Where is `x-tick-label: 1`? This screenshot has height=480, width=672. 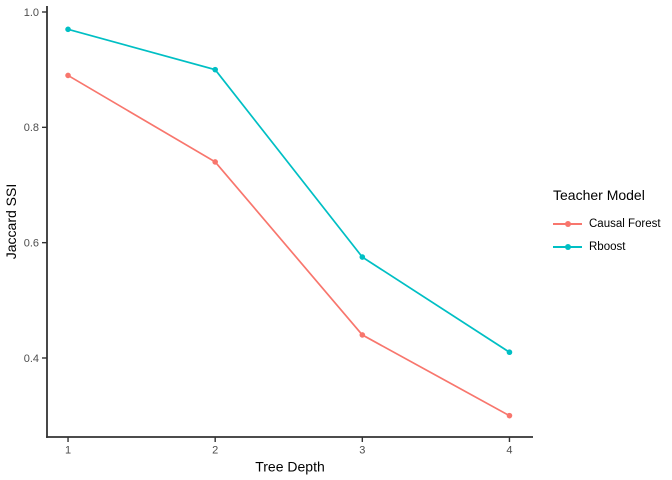 x-tick-label: 1 is located at coordinates (68, 451).